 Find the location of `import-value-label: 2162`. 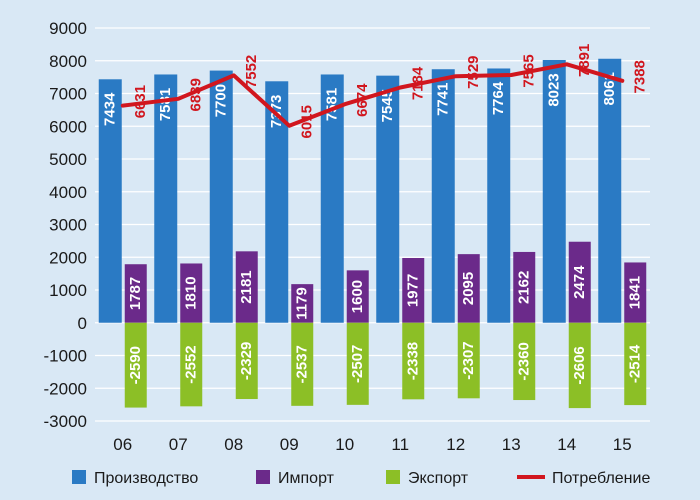

import-value-label: 2162 is located at coordinates (524, 287).